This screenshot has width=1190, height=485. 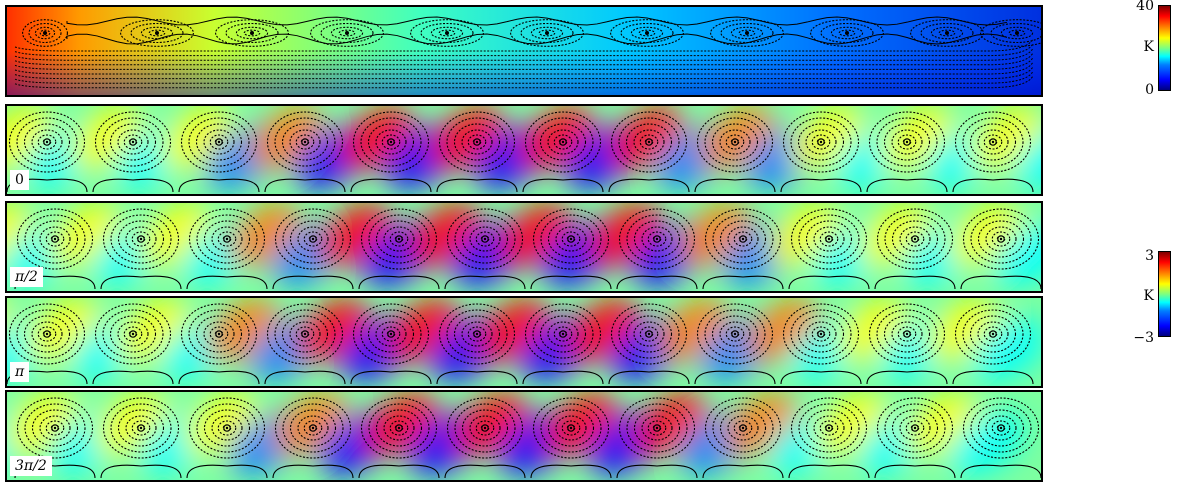 What do you see at coordinates (1164, 48) in the screenshot?
I see `base-flow-colorbar` at bounding box center [1164, 48].